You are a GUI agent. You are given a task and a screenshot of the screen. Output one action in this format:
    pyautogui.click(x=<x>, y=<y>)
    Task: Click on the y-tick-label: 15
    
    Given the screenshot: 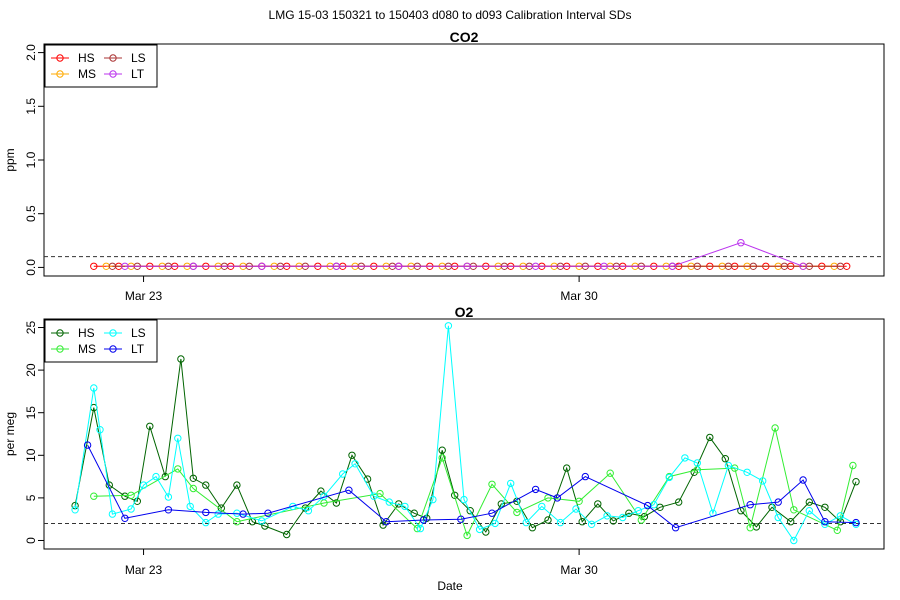 What is the action you would take?
    pyautogui.click(x=31, y=413)
    